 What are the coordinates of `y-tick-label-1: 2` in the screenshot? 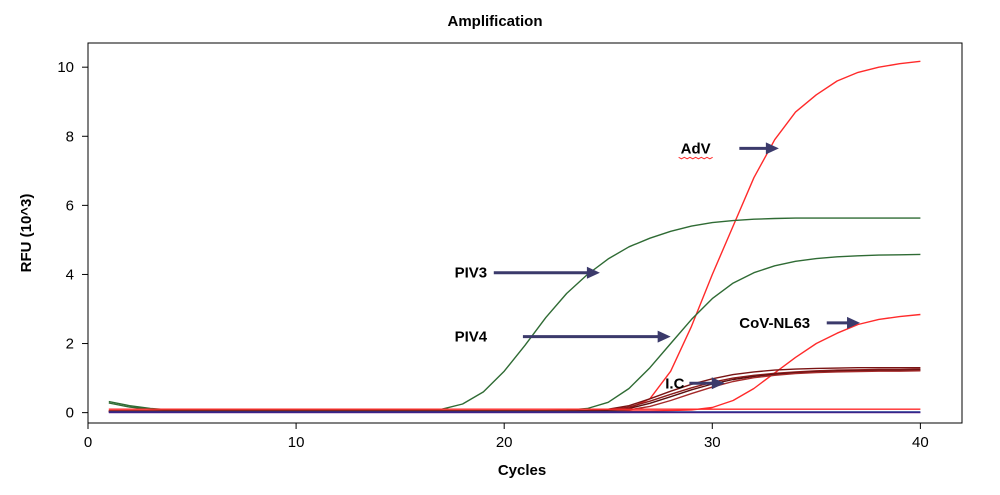 It's located at (70, 344).